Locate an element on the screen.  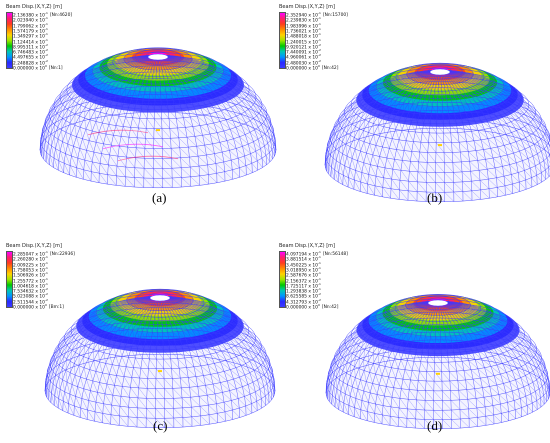
legend-value: 2.023940 x 10⁻¹ is located at coordinates (30, 19).